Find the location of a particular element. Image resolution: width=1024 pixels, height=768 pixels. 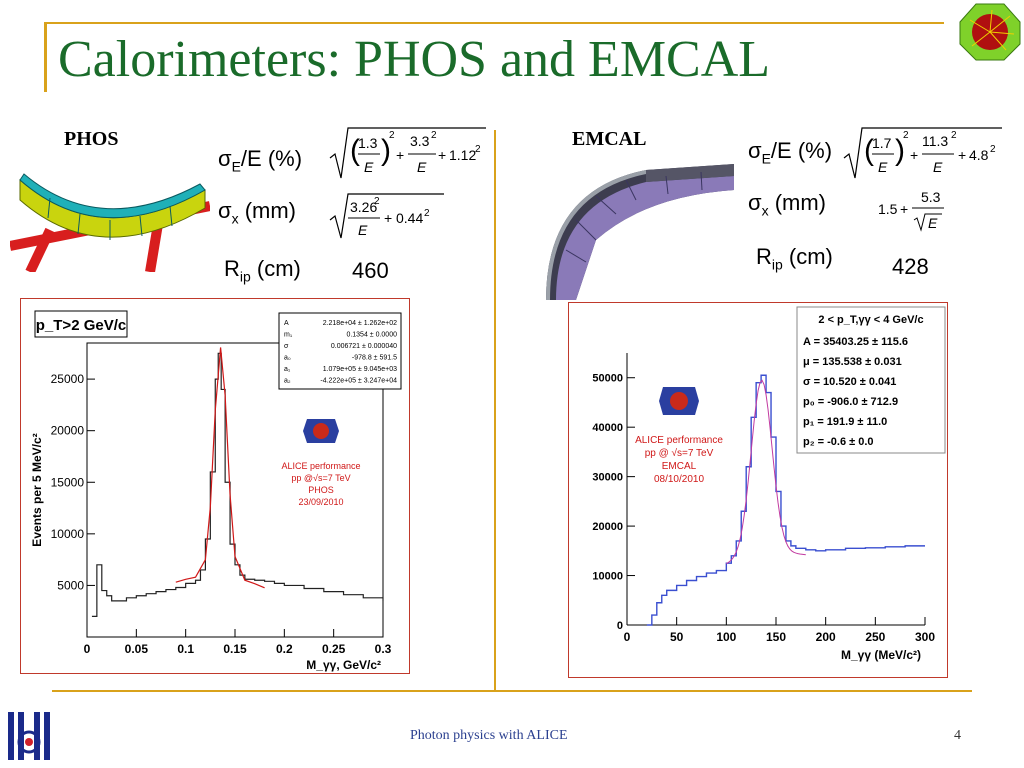

phos-annotation-line: PHOS is located at coordinates (321, 490).